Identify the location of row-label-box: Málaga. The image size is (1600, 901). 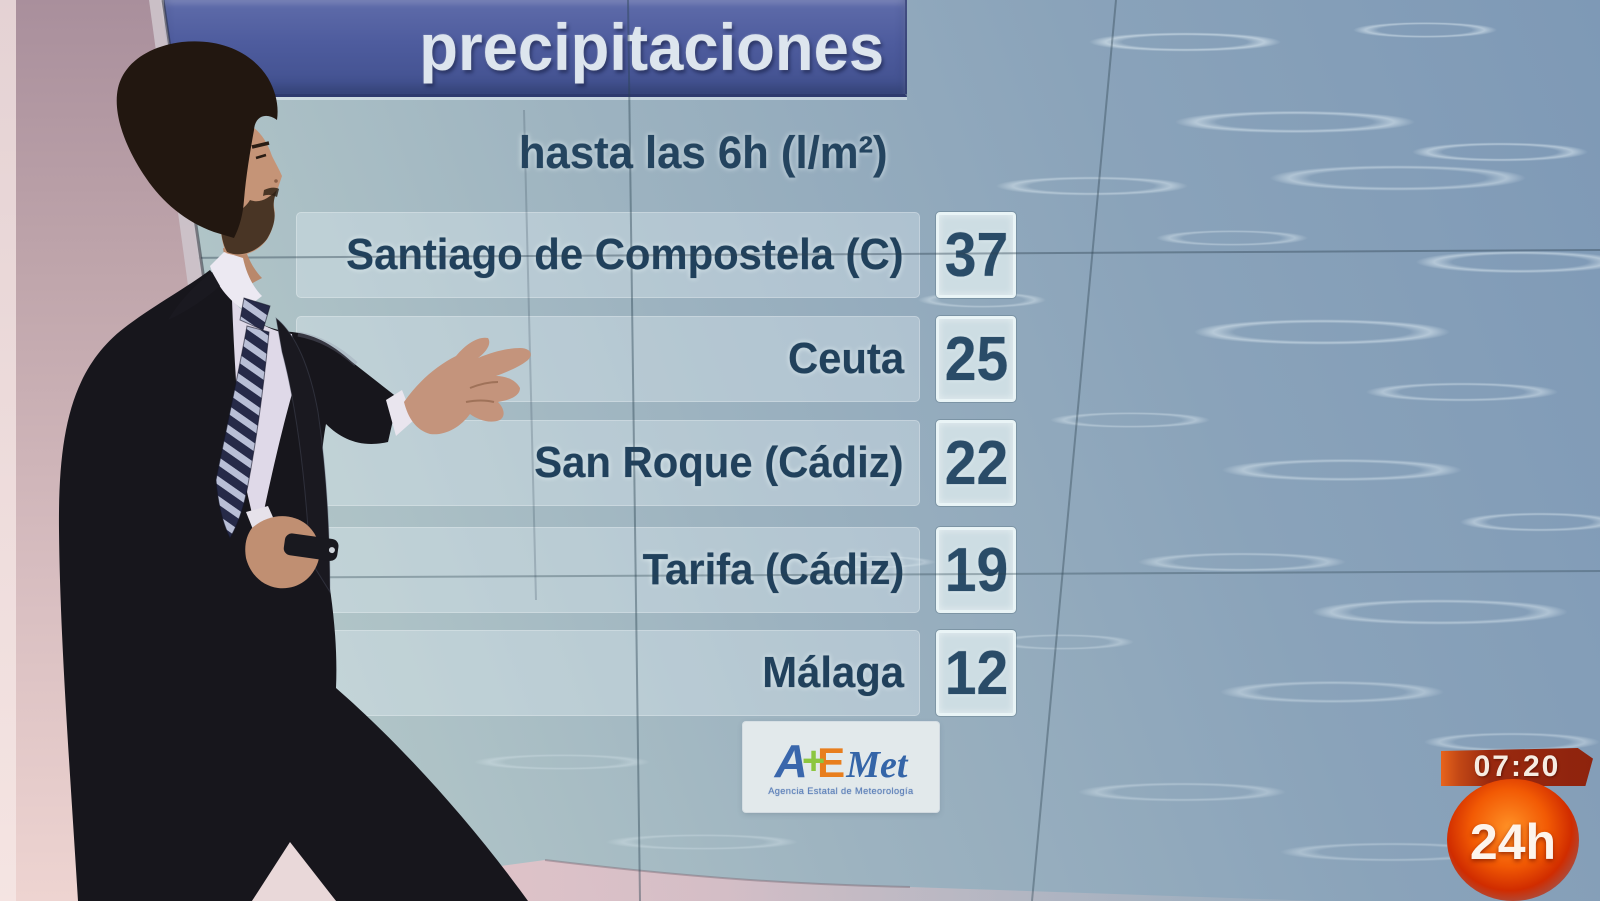
(608, 673).